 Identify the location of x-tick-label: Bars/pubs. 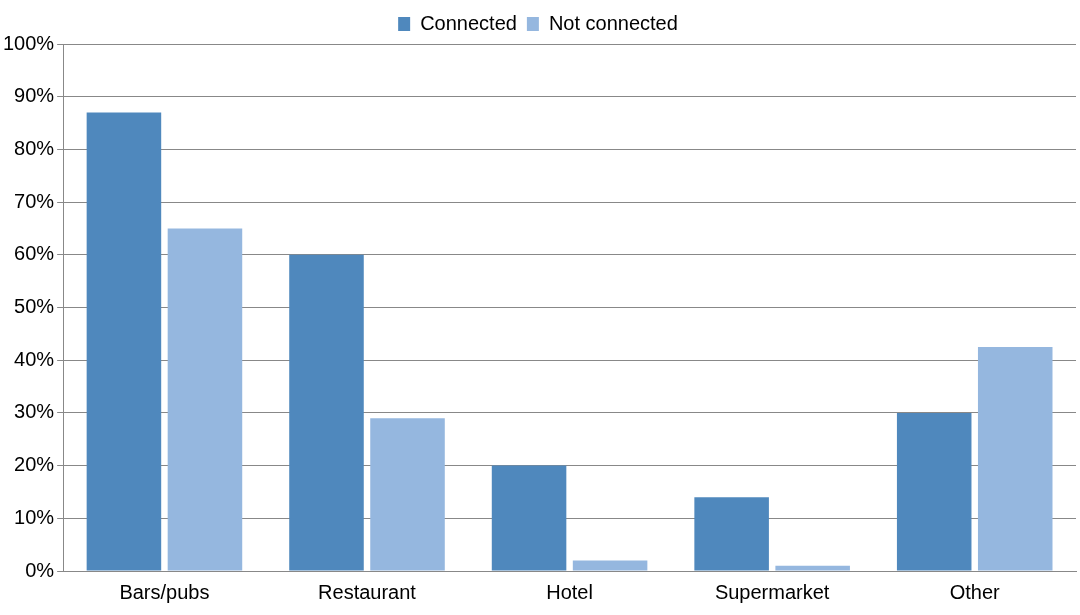
(164, 591).